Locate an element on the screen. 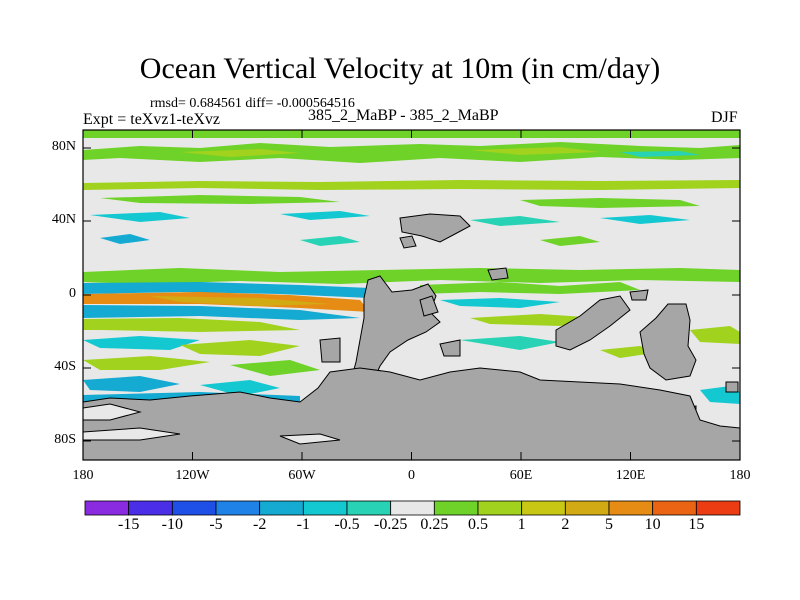 This screenshot has height=600, width=800. colorbar-label: 15 is located at coordinates (696, 524).